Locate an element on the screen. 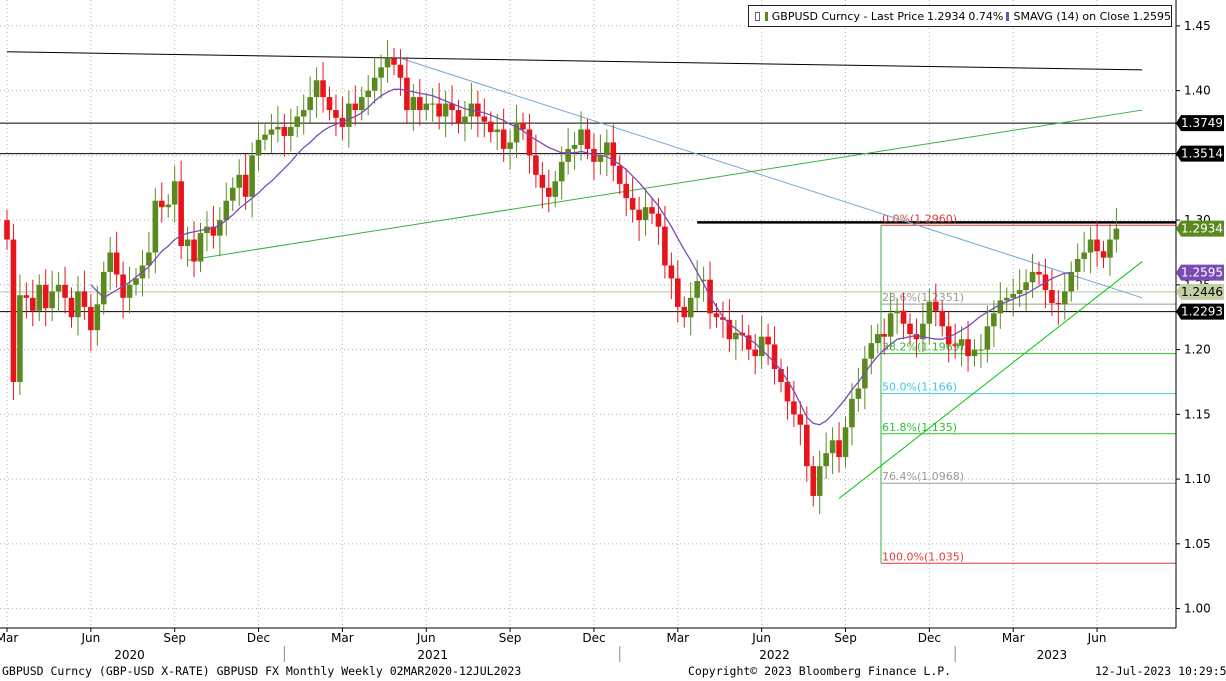 The width and height of the screenshot is (1226, 681). fib-label: 0.0%(1.2960) is located at coordinates (919, 218).